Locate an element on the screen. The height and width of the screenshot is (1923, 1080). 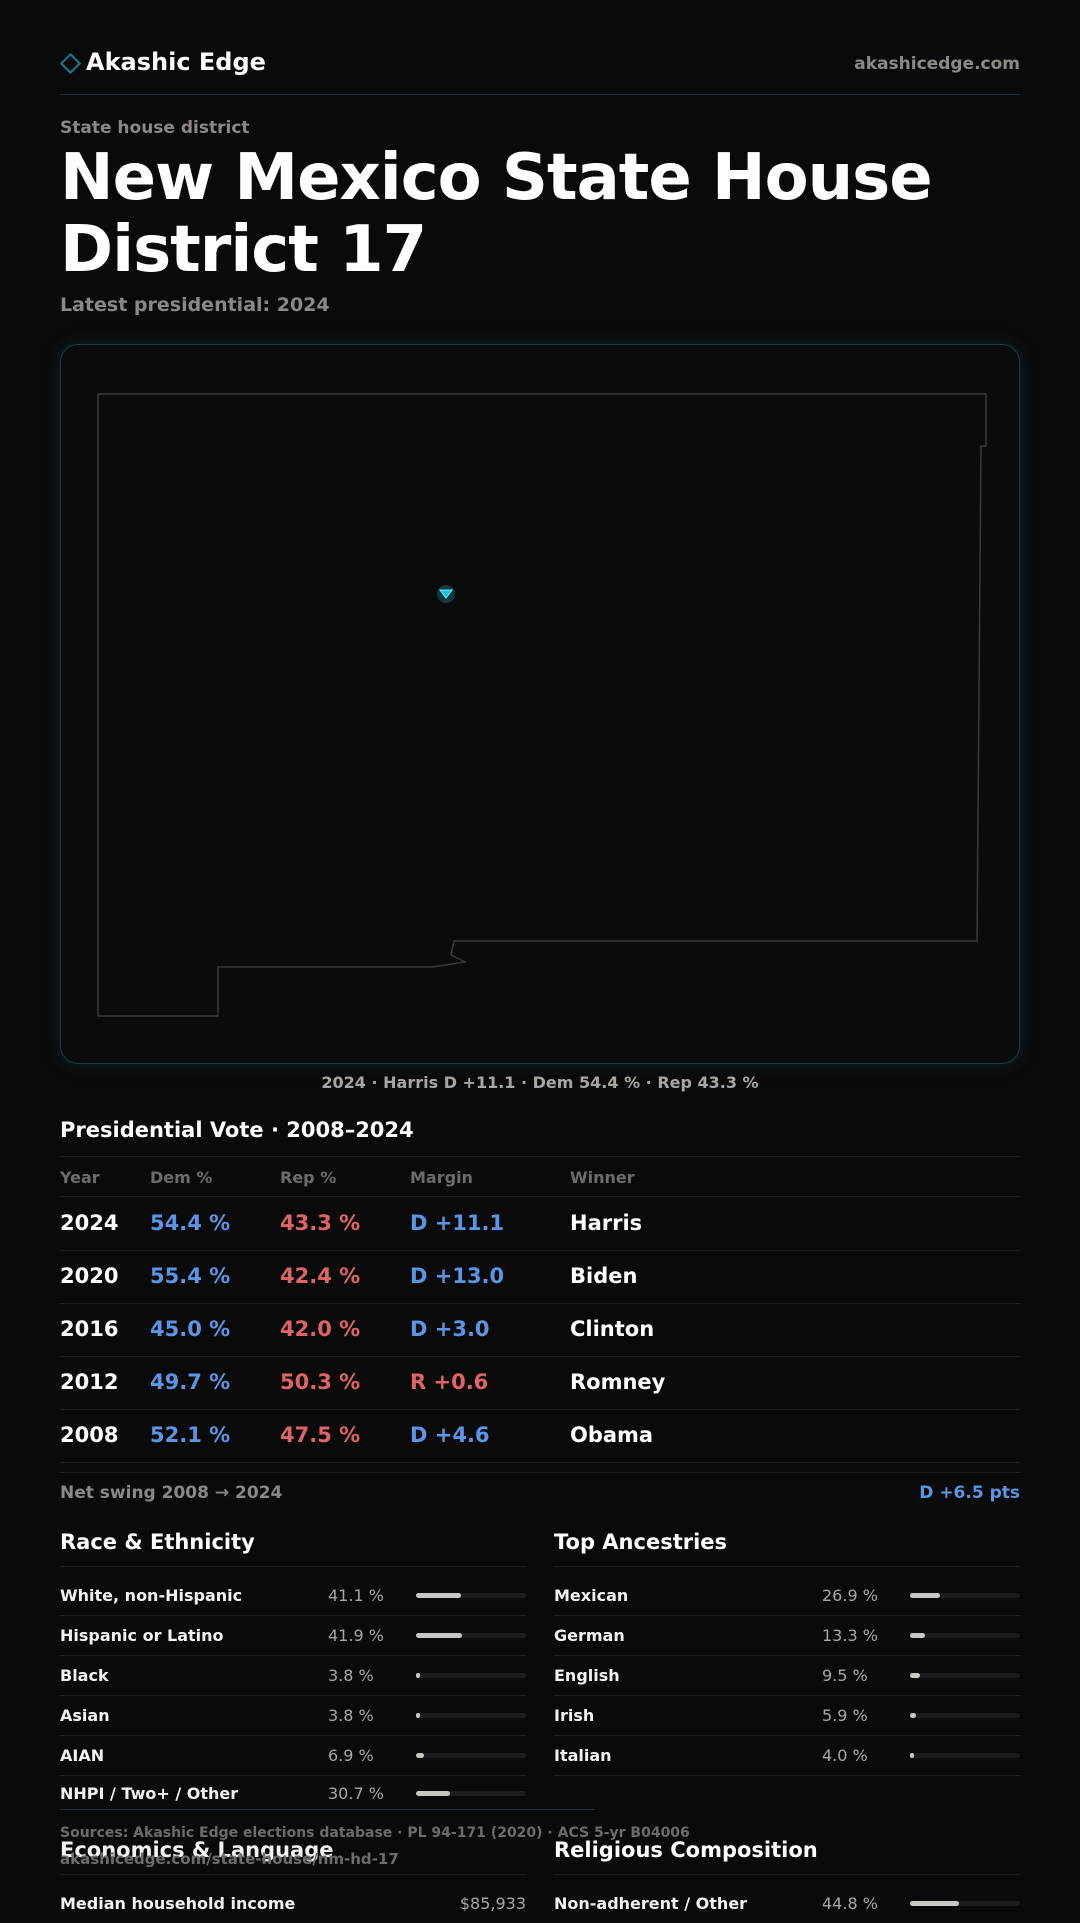
row-dem: 55.4 % is located at coordinates (190, 1276).